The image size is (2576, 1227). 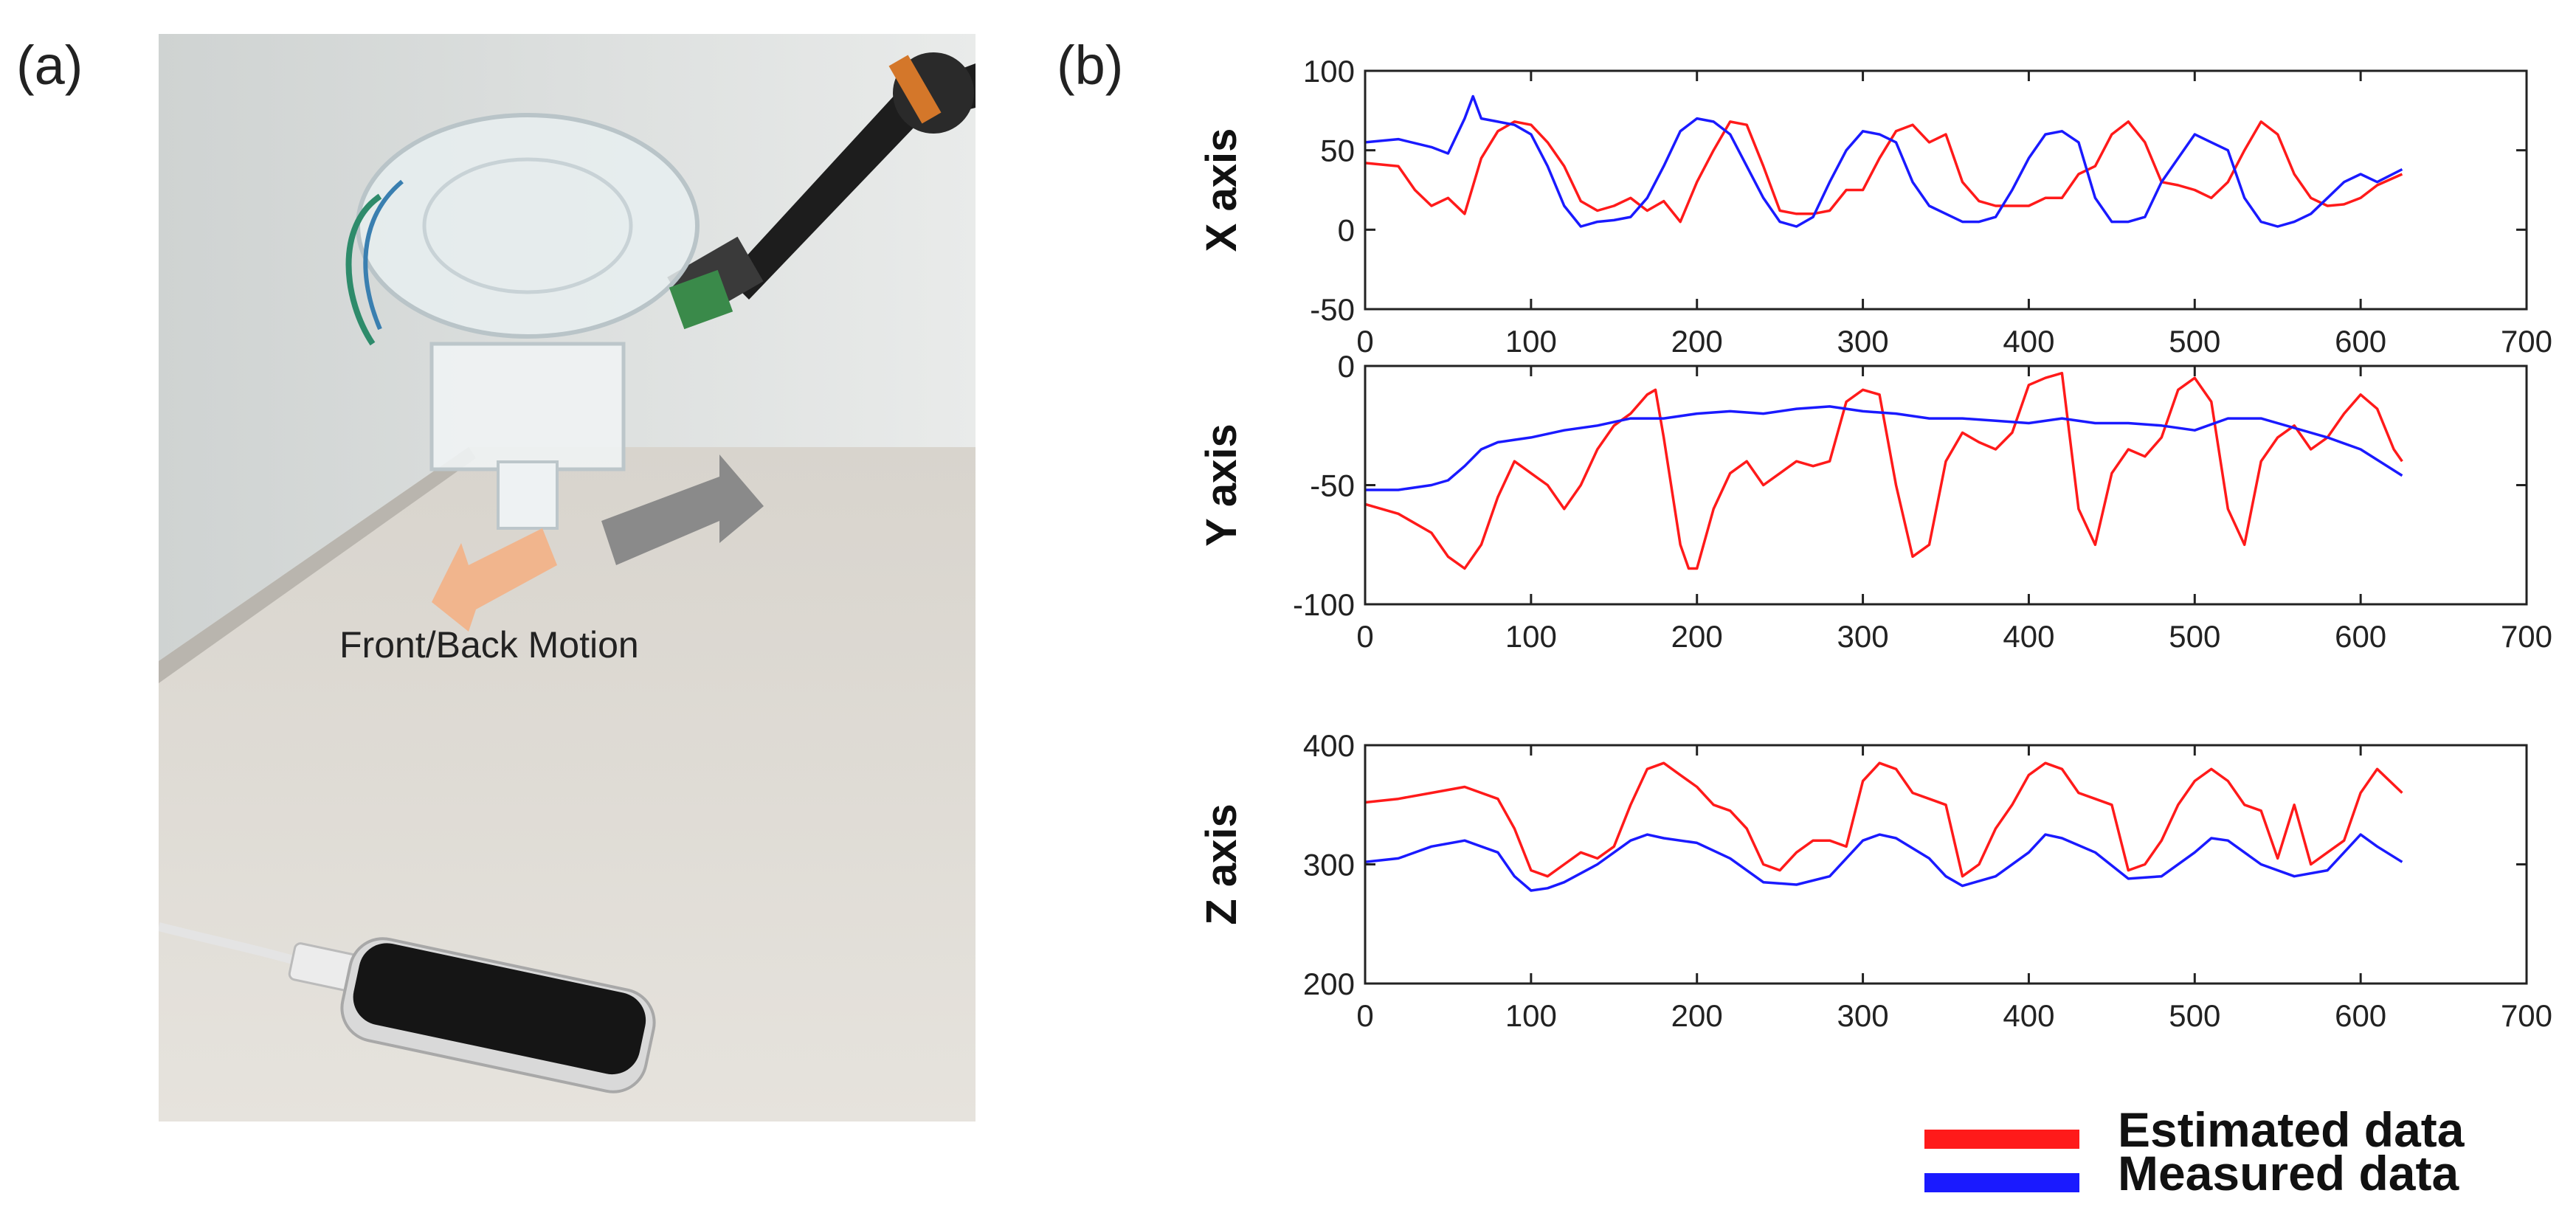 What do you see at coordinates (2194, 637) in the screenshot?
I see `xtick-label-y-500: 500` at bounding box center [2194, 637].